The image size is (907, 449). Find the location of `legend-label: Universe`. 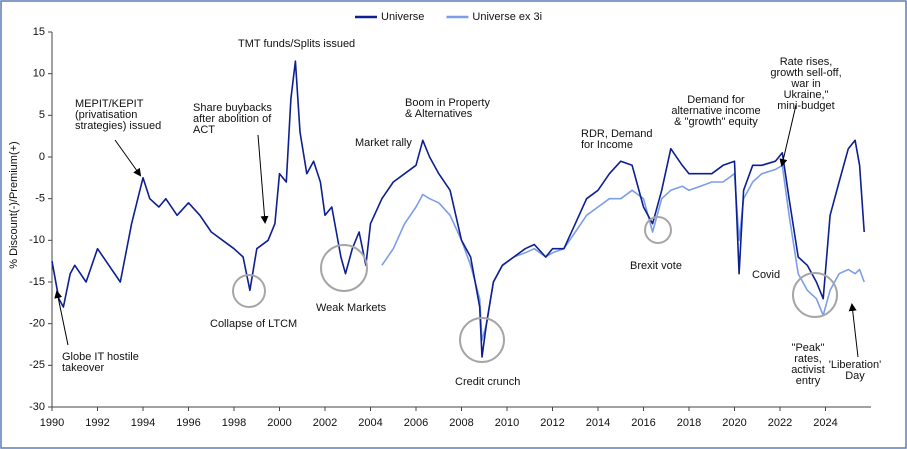

legend-label: Universe is located at coordinates (402, 17).